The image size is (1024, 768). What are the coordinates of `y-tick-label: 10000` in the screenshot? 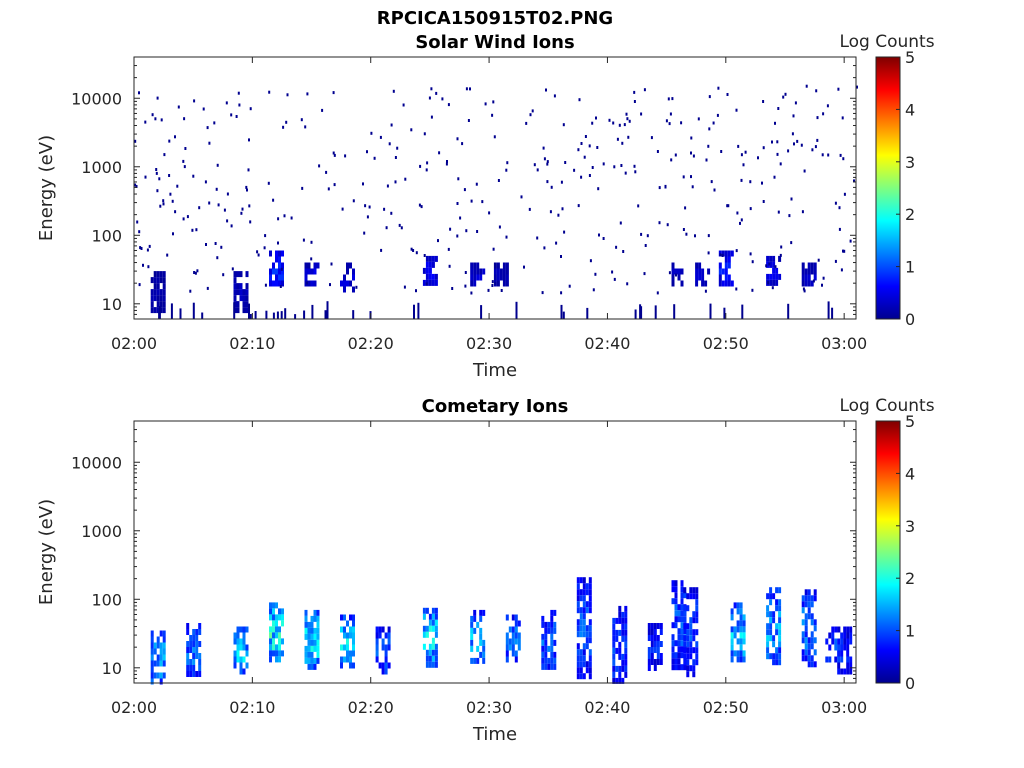 It's located at (96, 462).